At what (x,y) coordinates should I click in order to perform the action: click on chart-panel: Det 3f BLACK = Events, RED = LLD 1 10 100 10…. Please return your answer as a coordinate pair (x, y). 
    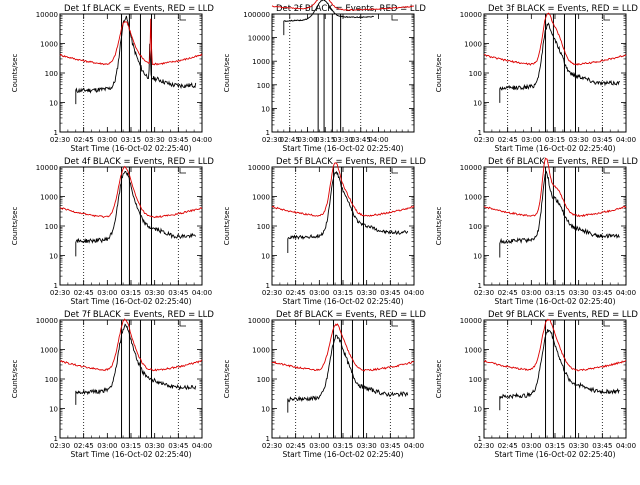
    Looking at the image, I should click on (536, 78).